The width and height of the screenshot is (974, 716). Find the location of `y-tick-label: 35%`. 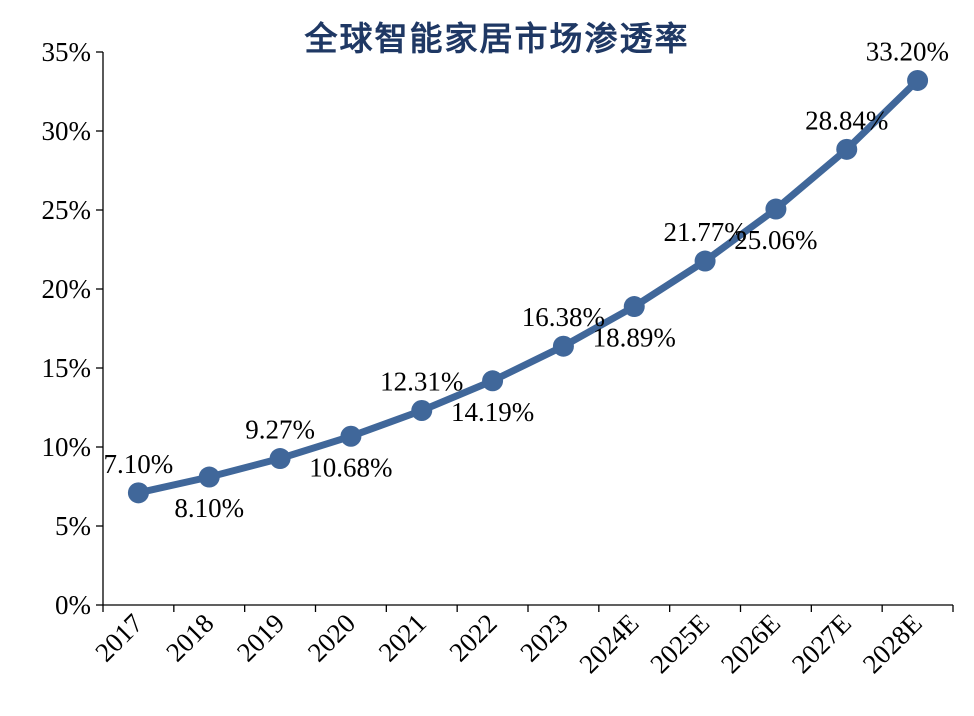

y-tick-label: 35% is located at coordinates (67, 52).